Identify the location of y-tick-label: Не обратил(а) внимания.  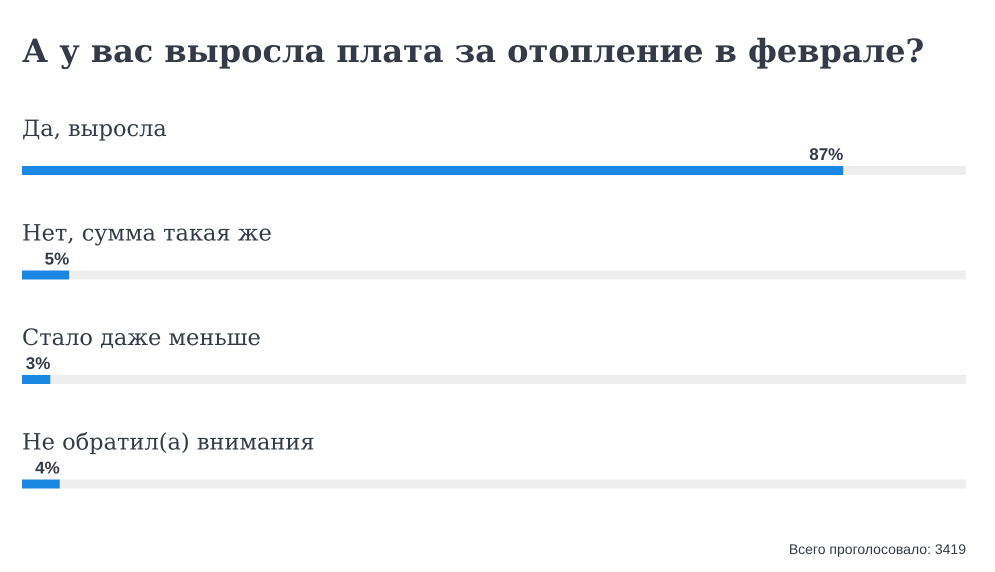
(168, 443).